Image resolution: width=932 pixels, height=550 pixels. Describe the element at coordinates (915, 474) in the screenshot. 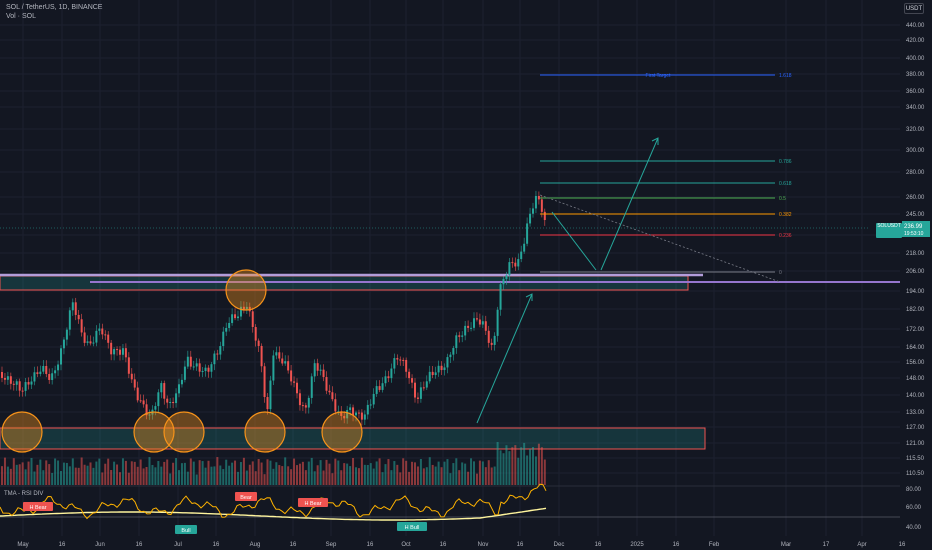

I see `price-tick: 110.50` at that location.